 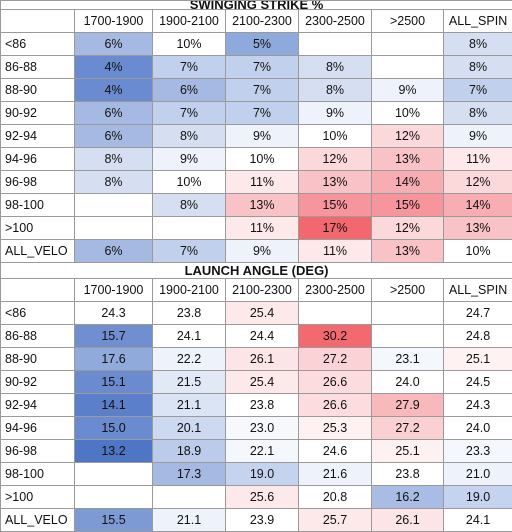 I want to click on data-cell: 24.8, so click(x=478, y=336).